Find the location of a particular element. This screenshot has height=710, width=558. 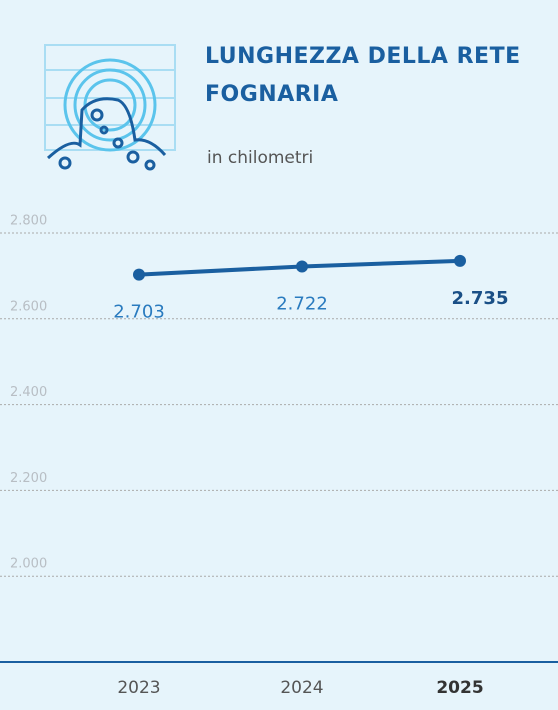

x-tick-label: 2025 is located at coordinates (459, 688).